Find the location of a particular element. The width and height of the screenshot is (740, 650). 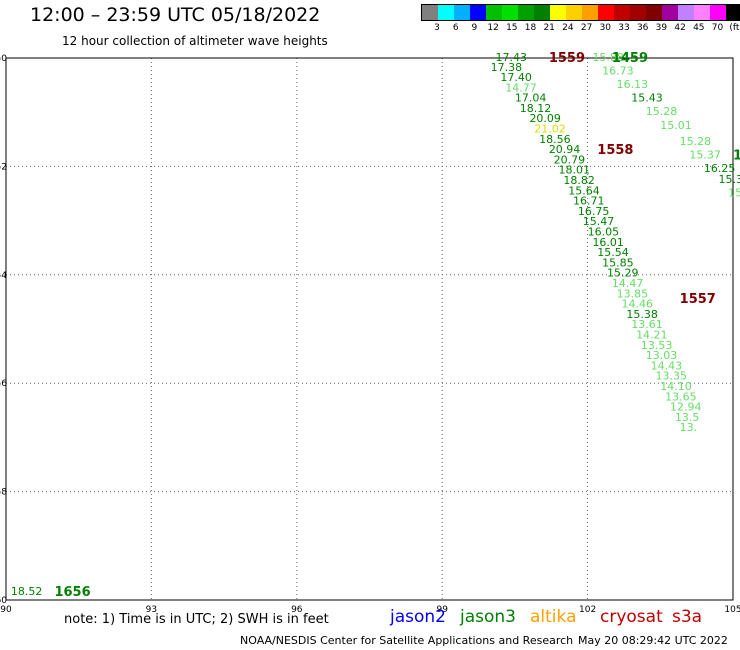

scale-label: 21 is located at coordinates (549, 28).